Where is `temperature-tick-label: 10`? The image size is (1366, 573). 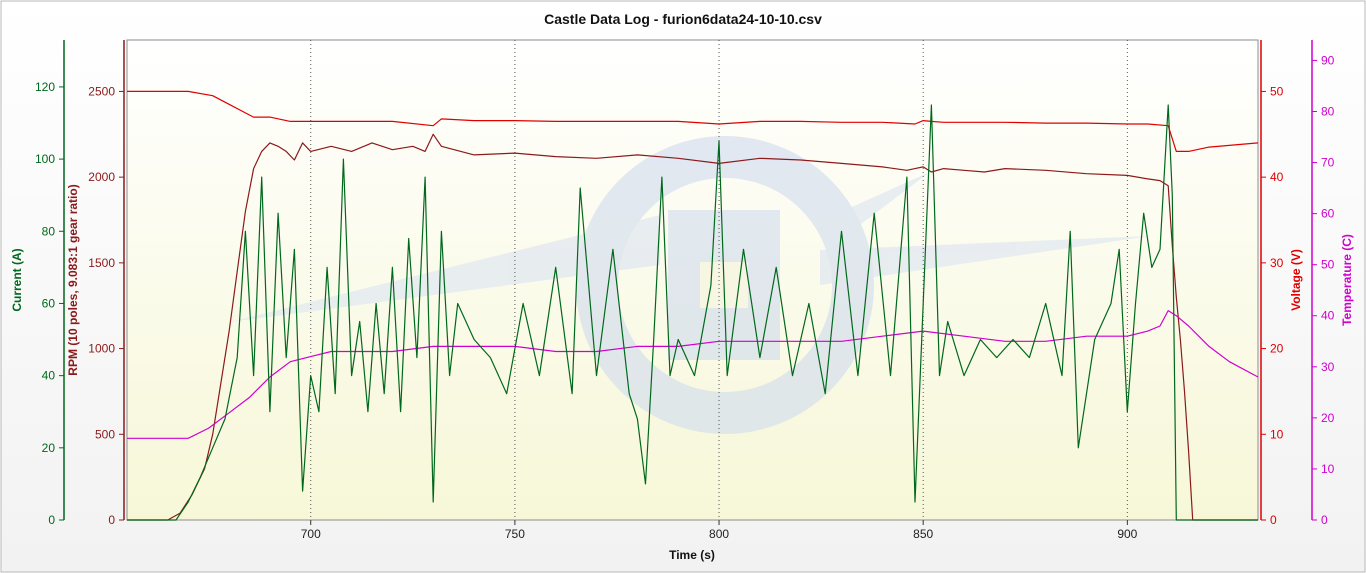 temperature-tick-label: 10 is located at coordinates (1328, 469).